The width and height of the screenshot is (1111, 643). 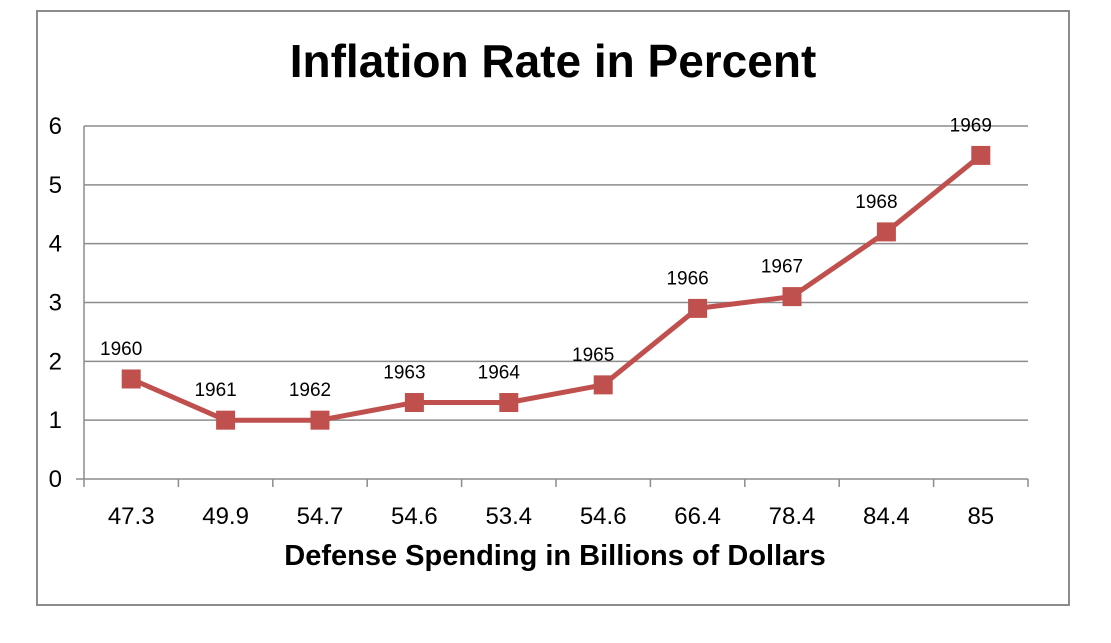 What do you see at coordinates (226, 420) in the screenshot?
I see `data-point-1961` at bounding box center [226, 420].